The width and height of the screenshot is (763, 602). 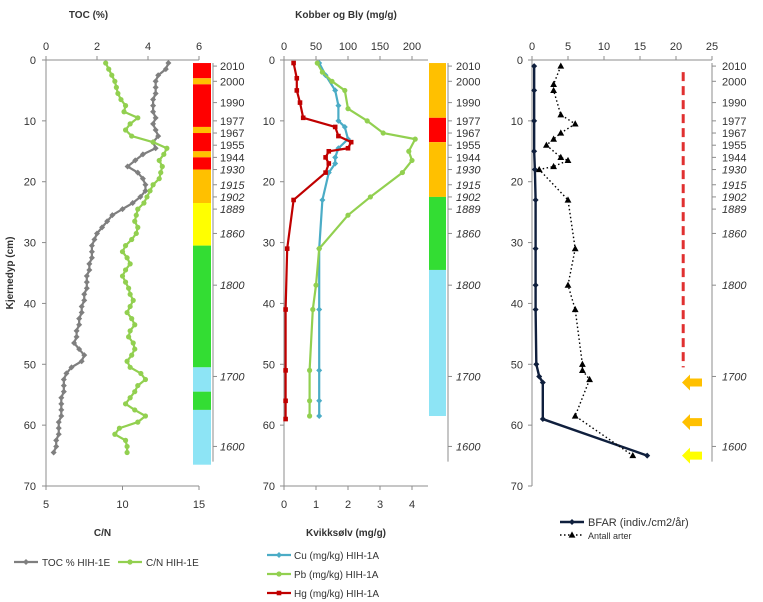 I want to click on legend-label: TOC % HIH-1E, so click(x=76, y=563).